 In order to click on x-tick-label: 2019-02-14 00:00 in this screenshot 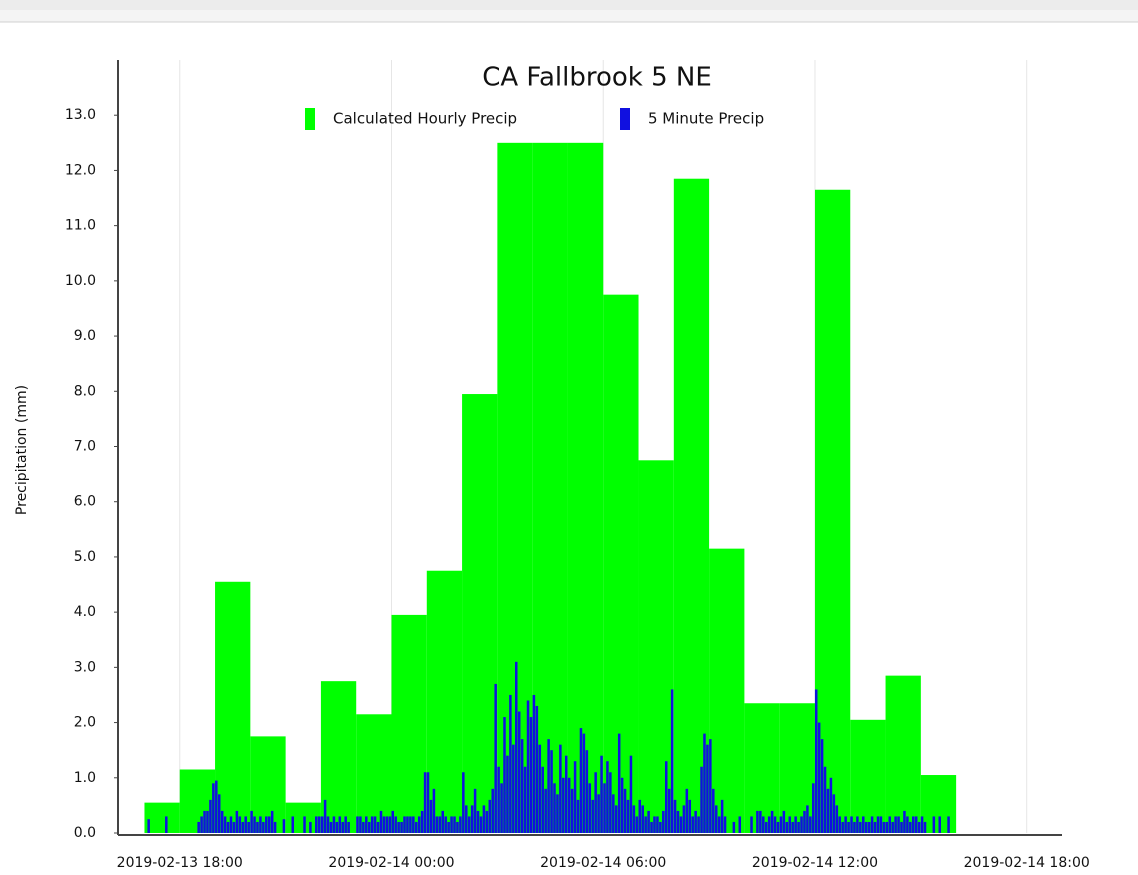, I will do `click(391, 863)`.